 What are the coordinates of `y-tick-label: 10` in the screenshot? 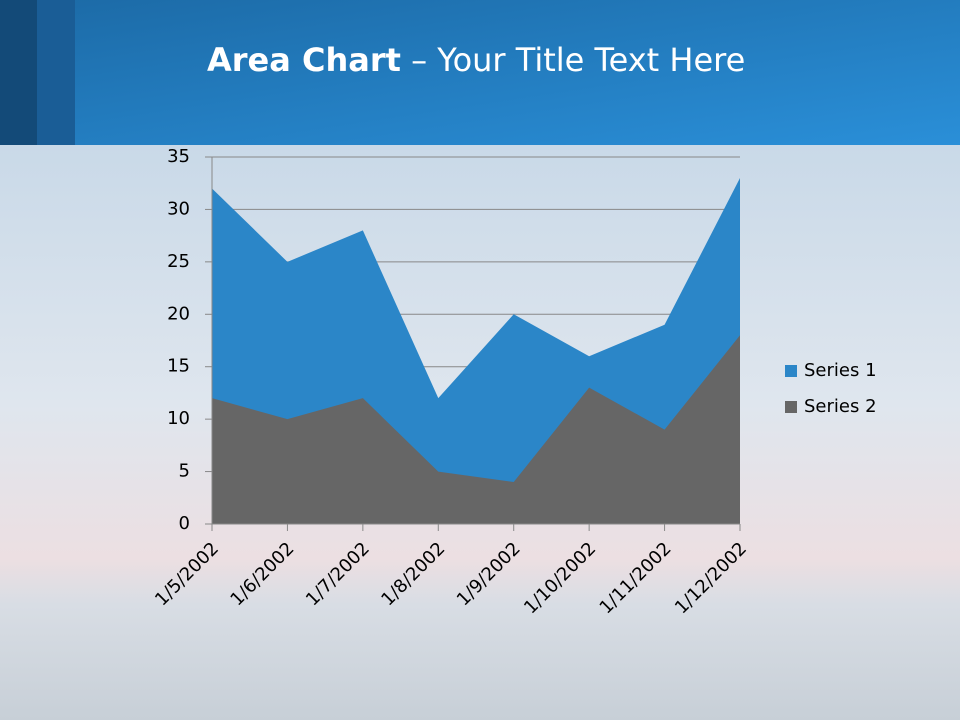 It's located at (178, 418).